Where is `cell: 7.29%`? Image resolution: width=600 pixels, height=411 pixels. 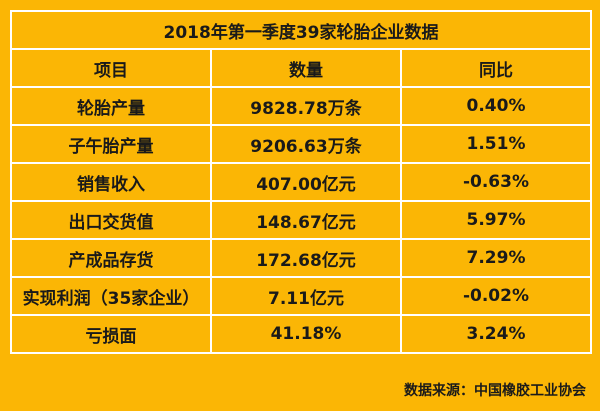 cell: 7.29% is located at coordinates (496, 258).